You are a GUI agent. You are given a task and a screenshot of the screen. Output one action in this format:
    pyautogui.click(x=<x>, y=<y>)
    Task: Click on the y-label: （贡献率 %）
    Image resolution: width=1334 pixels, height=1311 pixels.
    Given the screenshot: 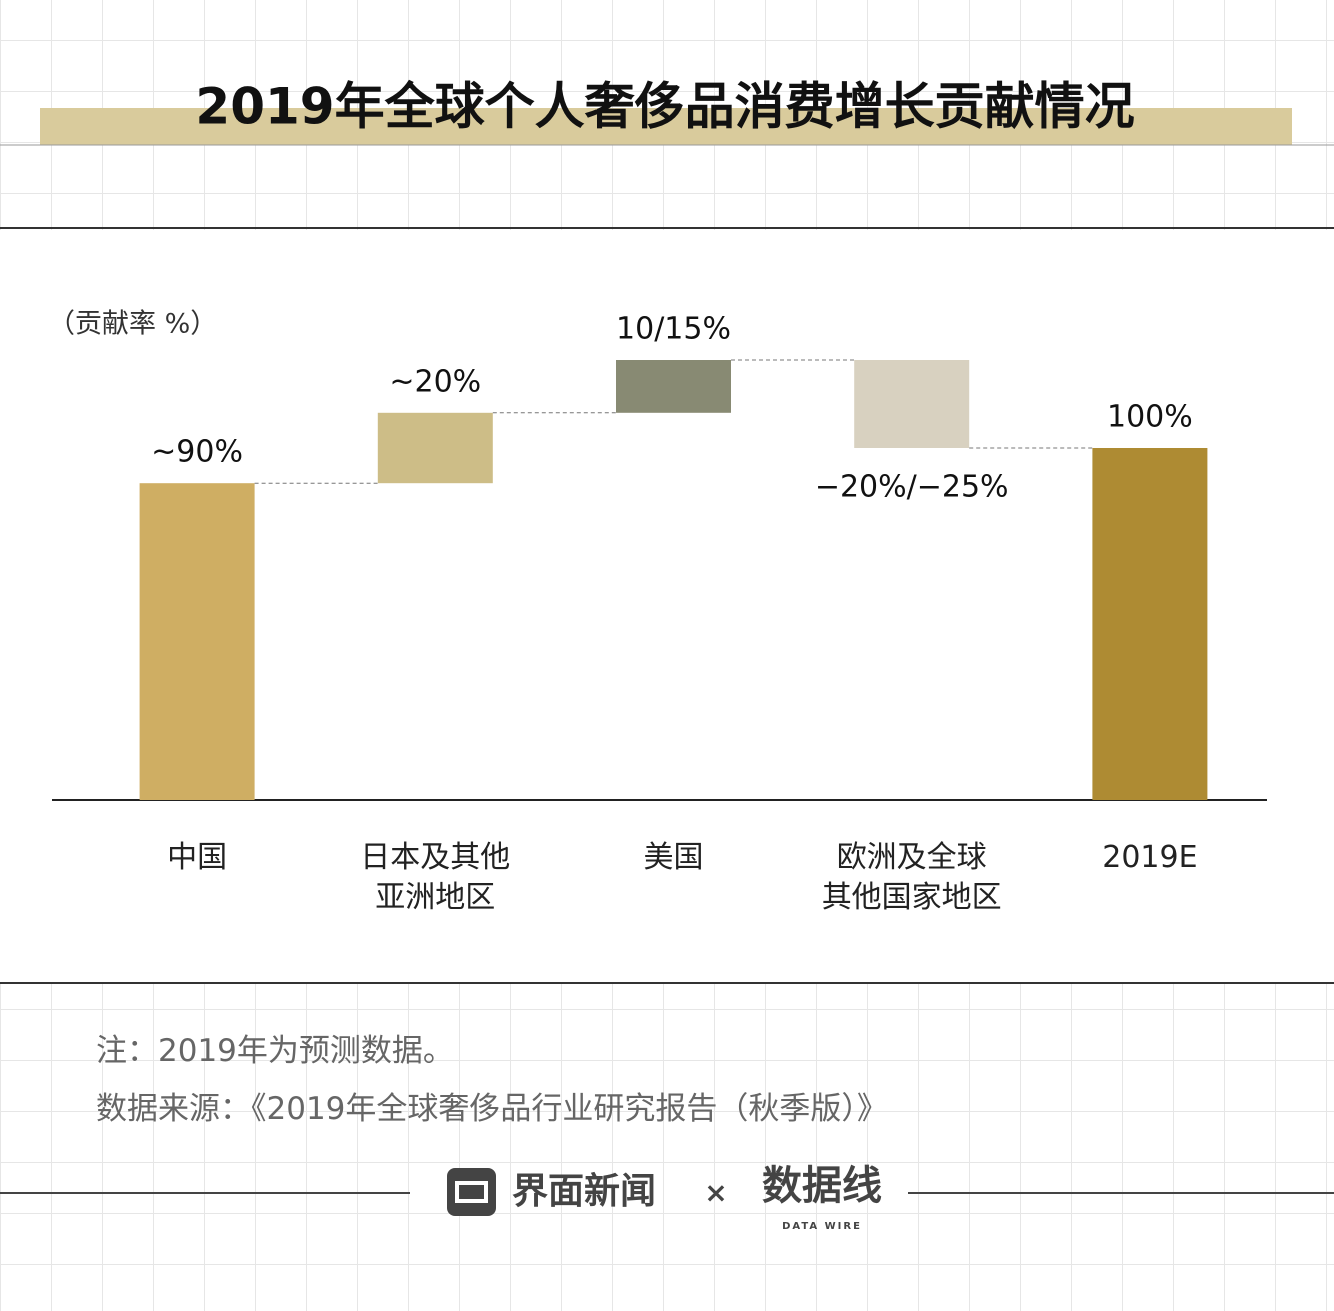 What is the action you would take?
    pyautogui.click(x=132, y=324)
    